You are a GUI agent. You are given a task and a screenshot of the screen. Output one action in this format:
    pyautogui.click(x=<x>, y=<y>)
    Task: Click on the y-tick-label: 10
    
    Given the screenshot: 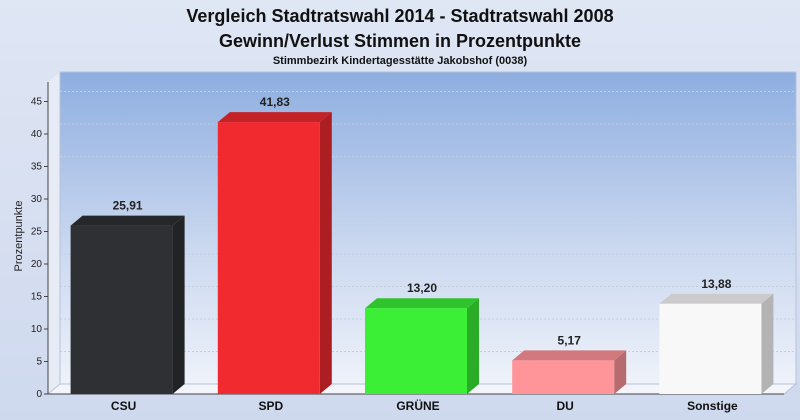 What is the action you would take?
    pyautogui.click(x=37, y=329)
    